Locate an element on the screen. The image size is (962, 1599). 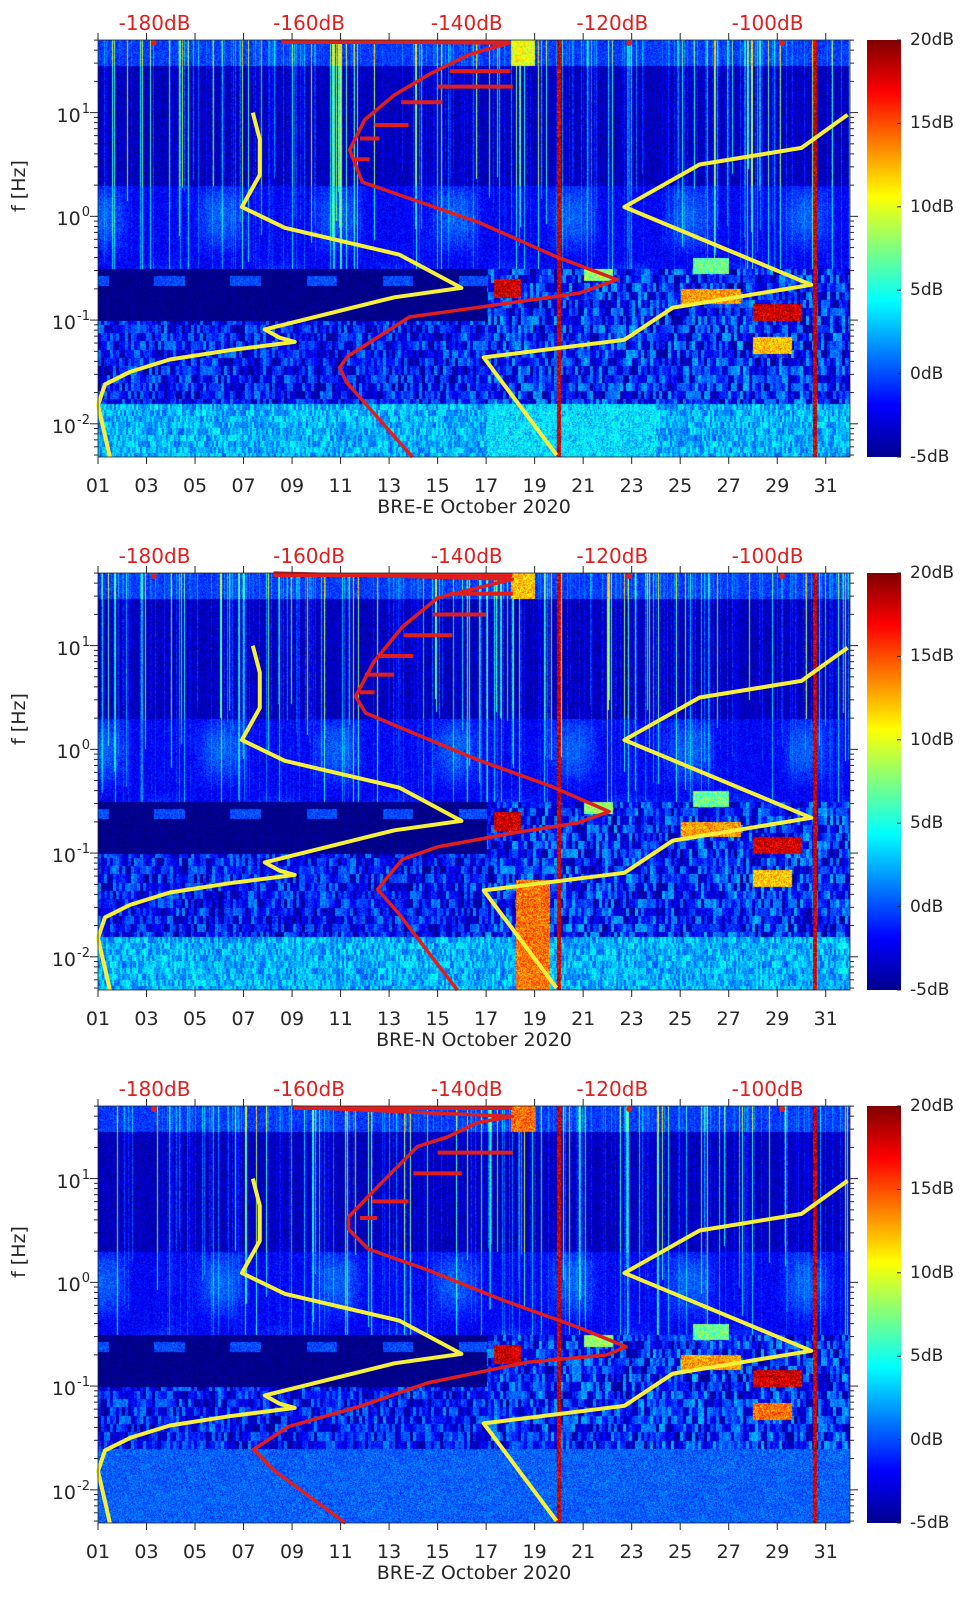
y-tick-label: 10⁻² is located at coordinates (71, 1491).